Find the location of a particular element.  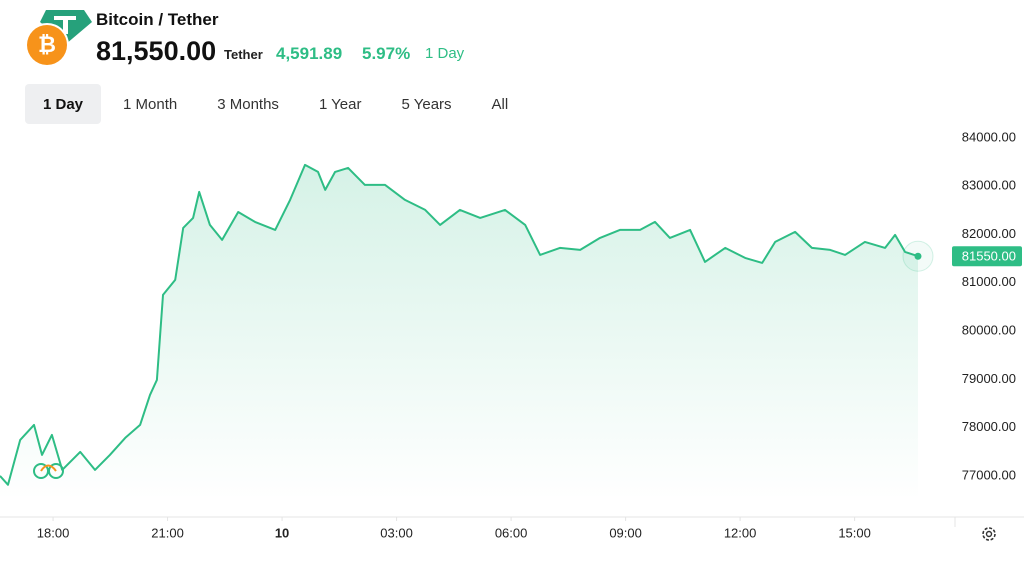

change-percent: 5.97% is located at coordinates (386, 53).